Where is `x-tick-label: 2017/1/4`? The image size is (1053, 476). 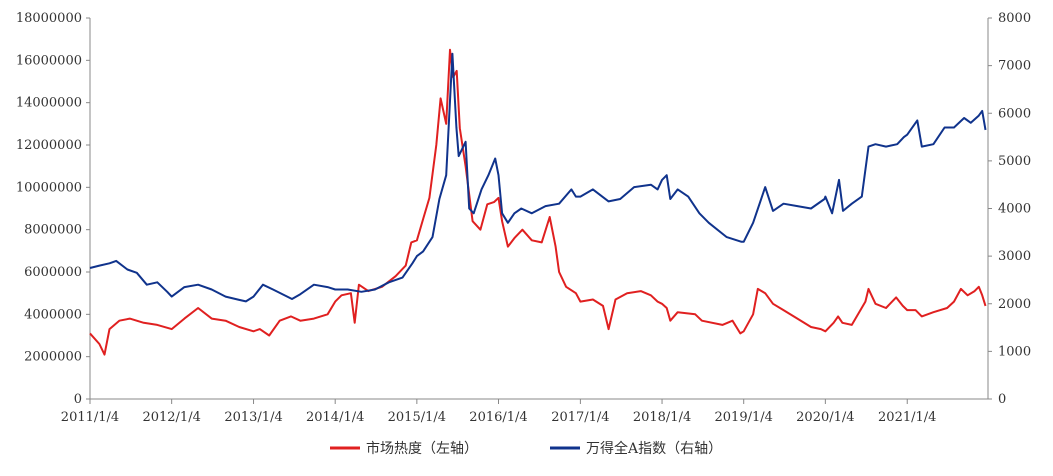
x-tick-label: 2017/1/4 is located at coordinates (580, 417).